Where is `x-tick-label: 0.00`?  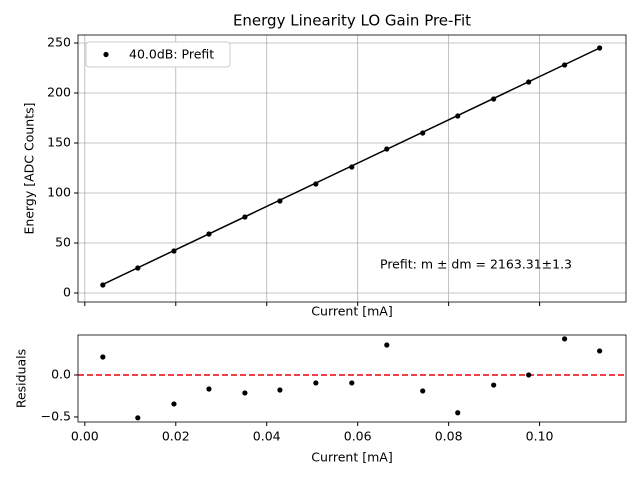
x-tick-label: 0.00 is located at coordinates (85, 436).